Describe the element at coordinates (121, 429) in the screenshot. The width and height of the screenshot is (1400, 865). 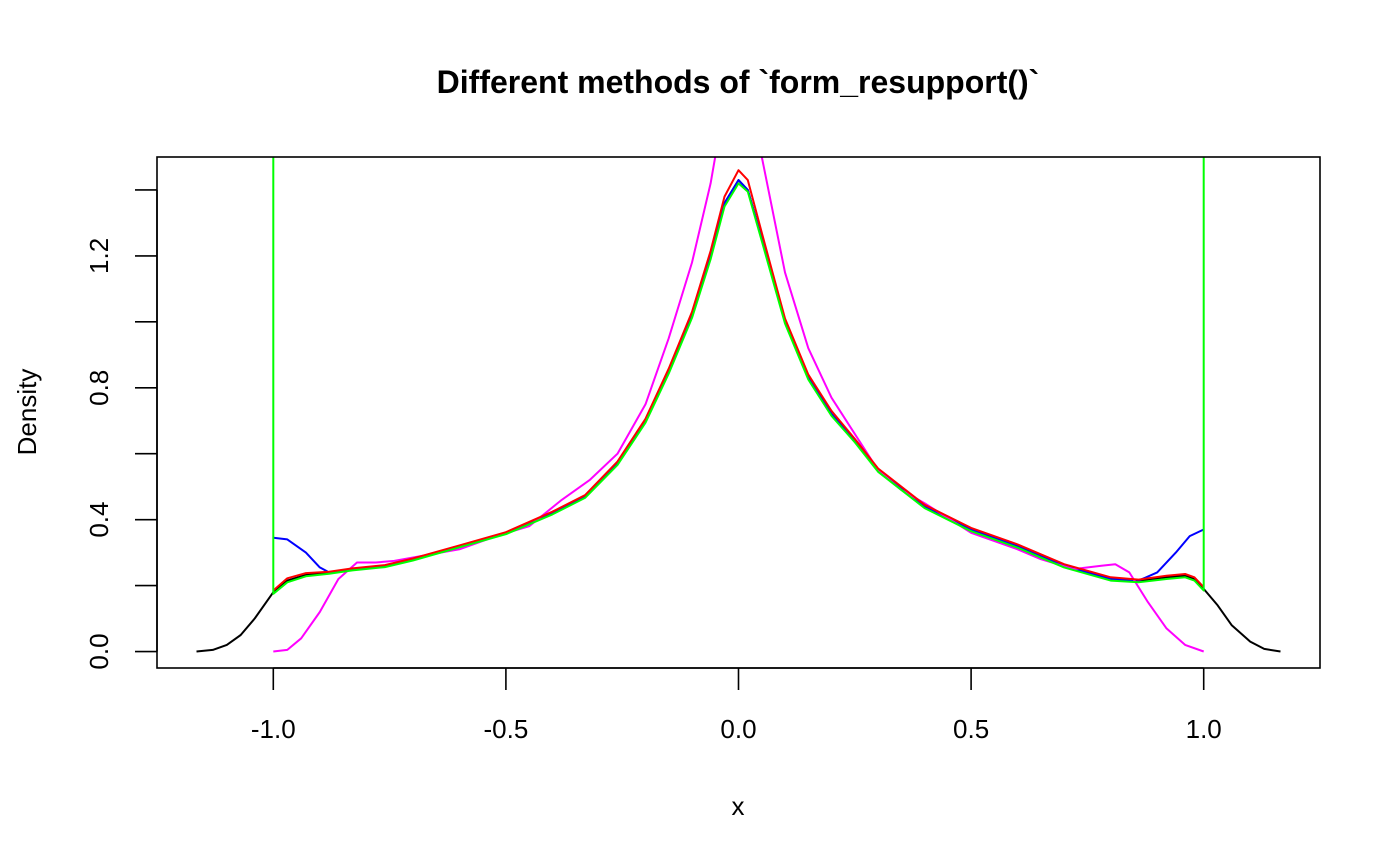
I see `y-axis: 0.0 0.4 0.8 1.2` at that location.